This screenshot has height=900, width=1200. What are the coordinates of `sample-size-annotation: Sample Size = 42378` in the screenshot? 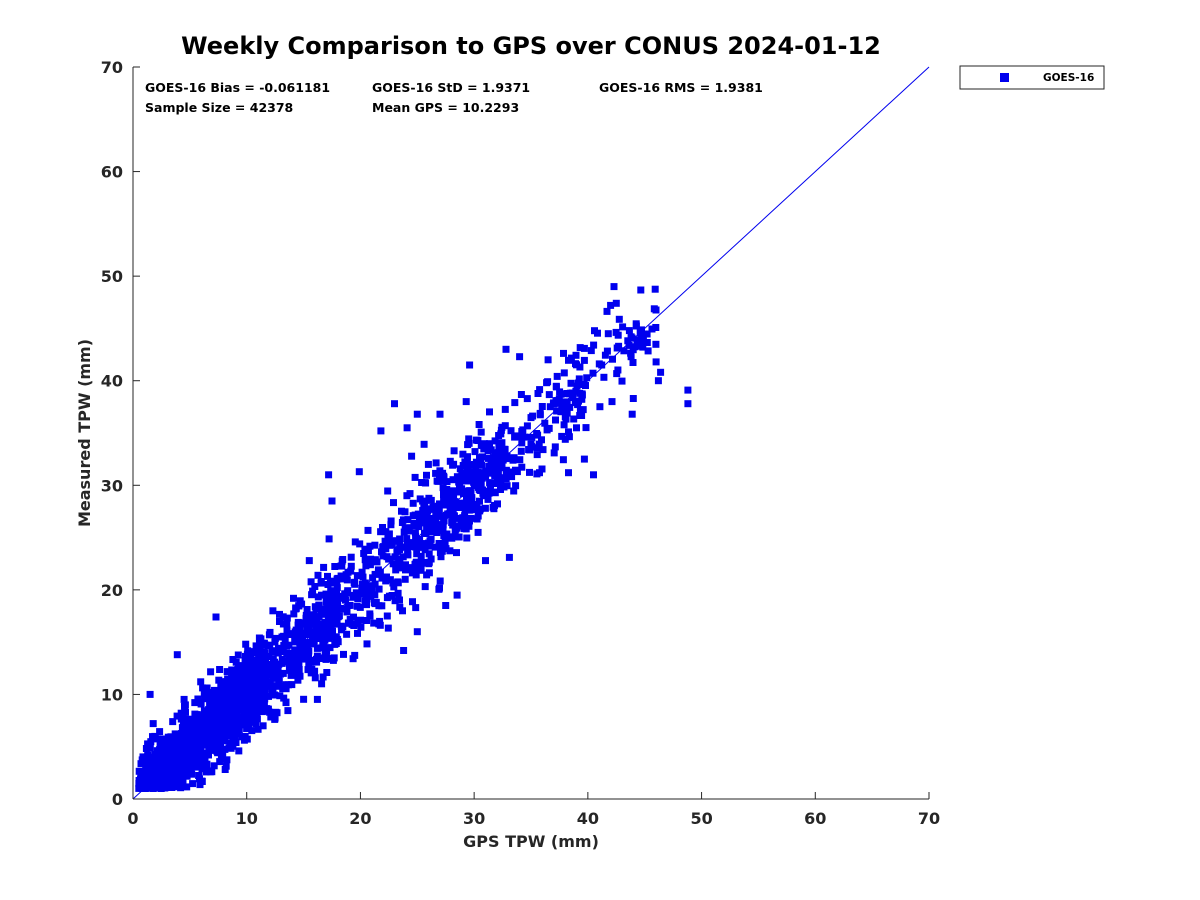 It's located at (219, 107).